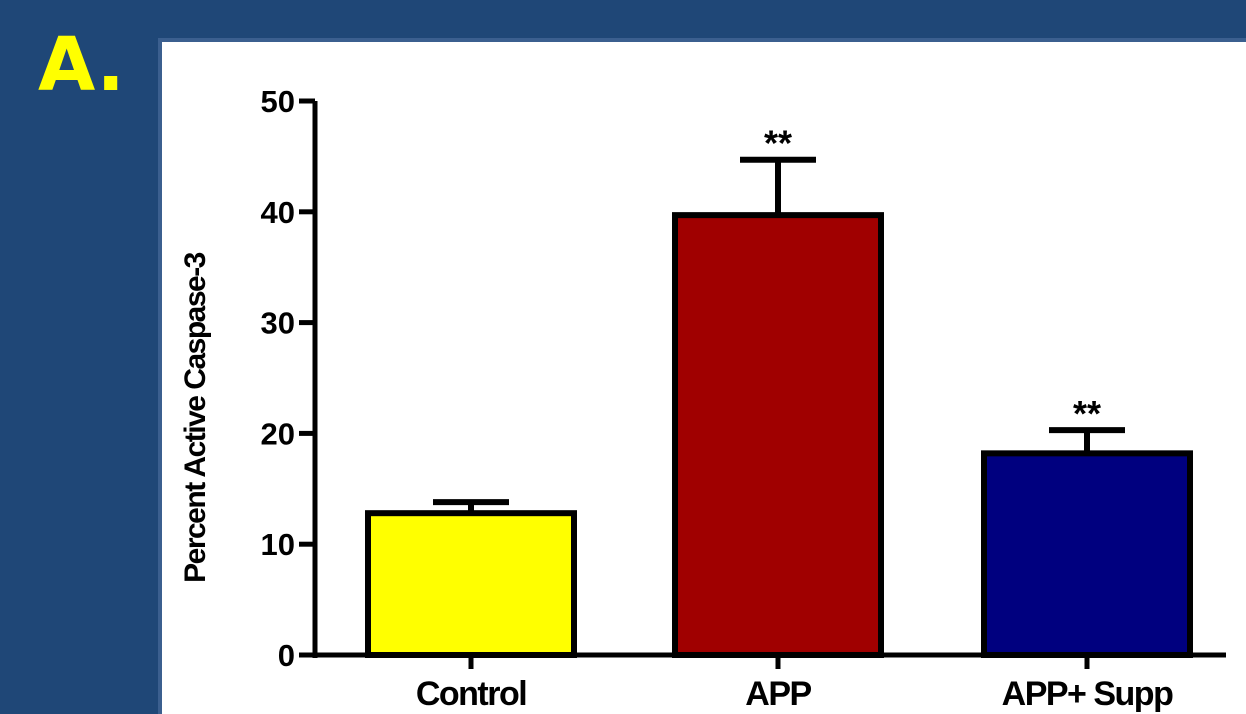 The width and height of the screenshot is (1246, 714). Describe the element at coordinates (195, 417) in the screenshot. I see `y-axis-title: Percent Active Caspase-3` at that location.